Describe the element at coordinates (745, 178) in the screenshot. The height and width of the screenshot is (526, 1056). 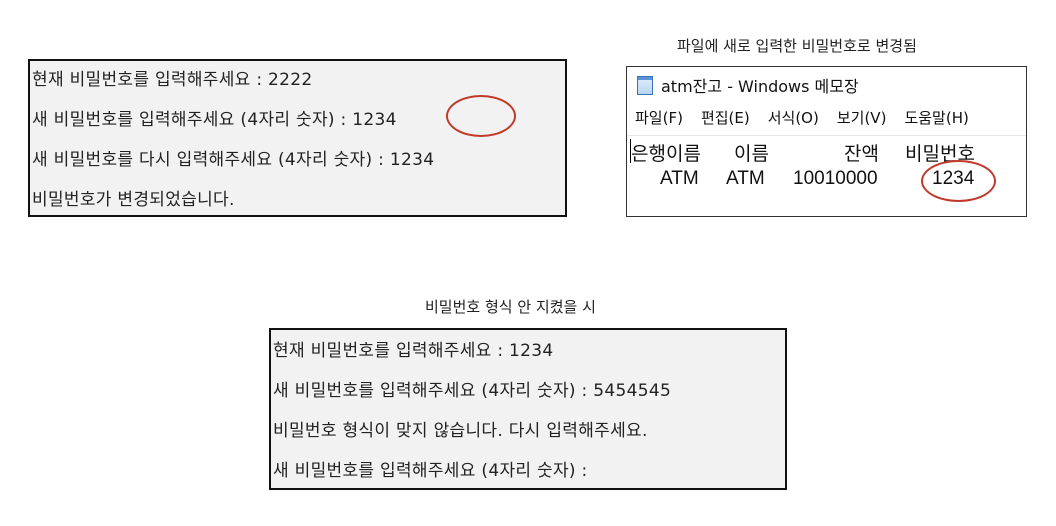
I see `cell-name: ATM` at that location.